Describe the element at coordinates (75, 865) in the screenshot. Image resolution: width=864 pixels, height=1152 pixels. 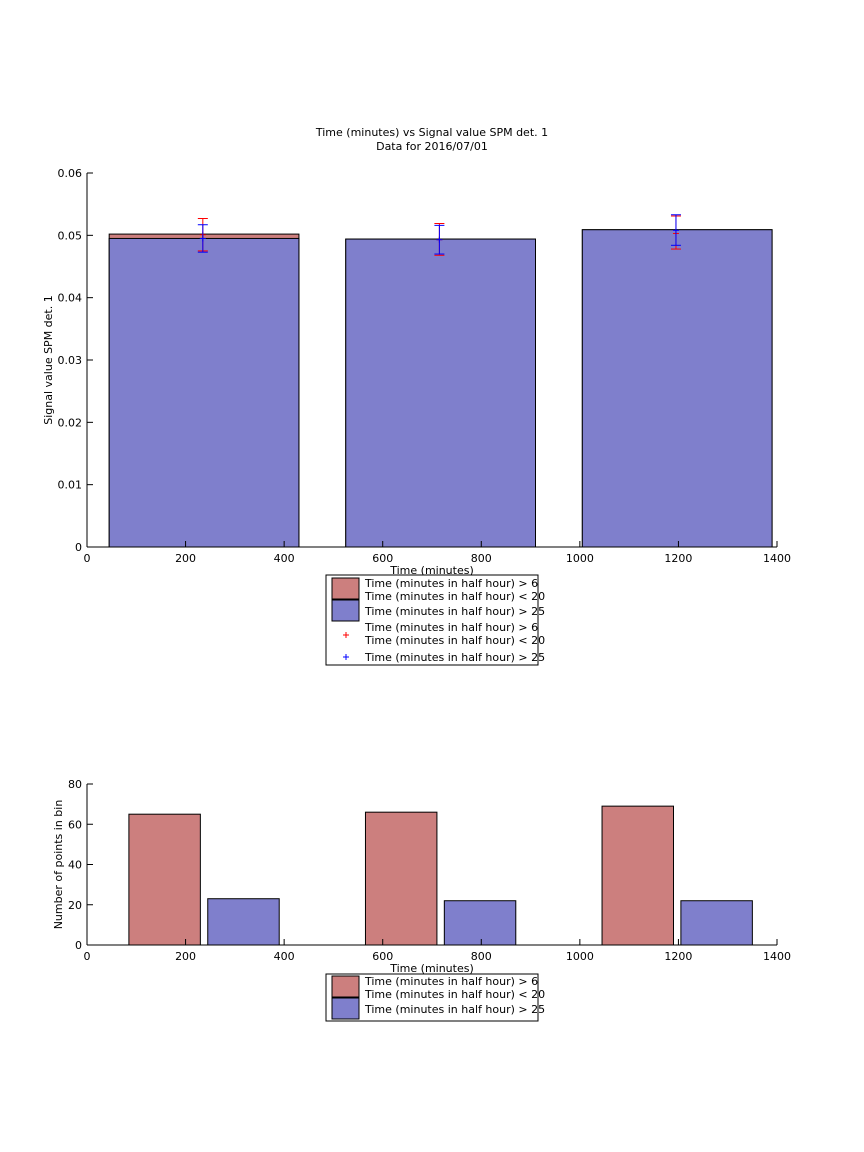
I see `y-tick-label: 40` at that location.